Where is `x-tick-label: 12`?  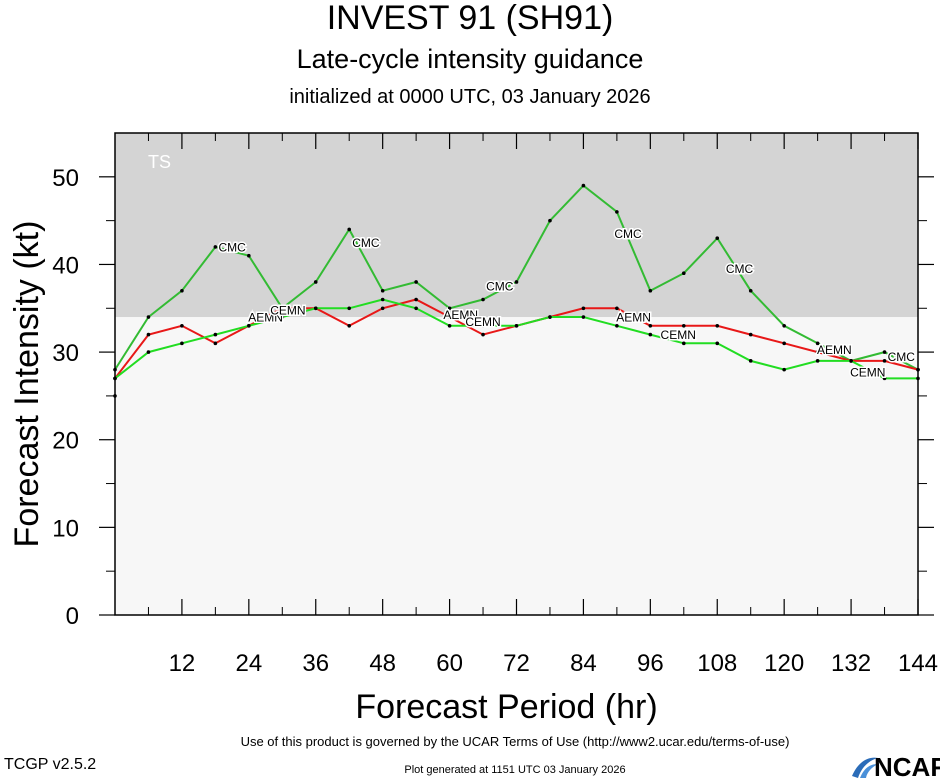
x-tick-label: 12 is located at coordinates (182, 663).